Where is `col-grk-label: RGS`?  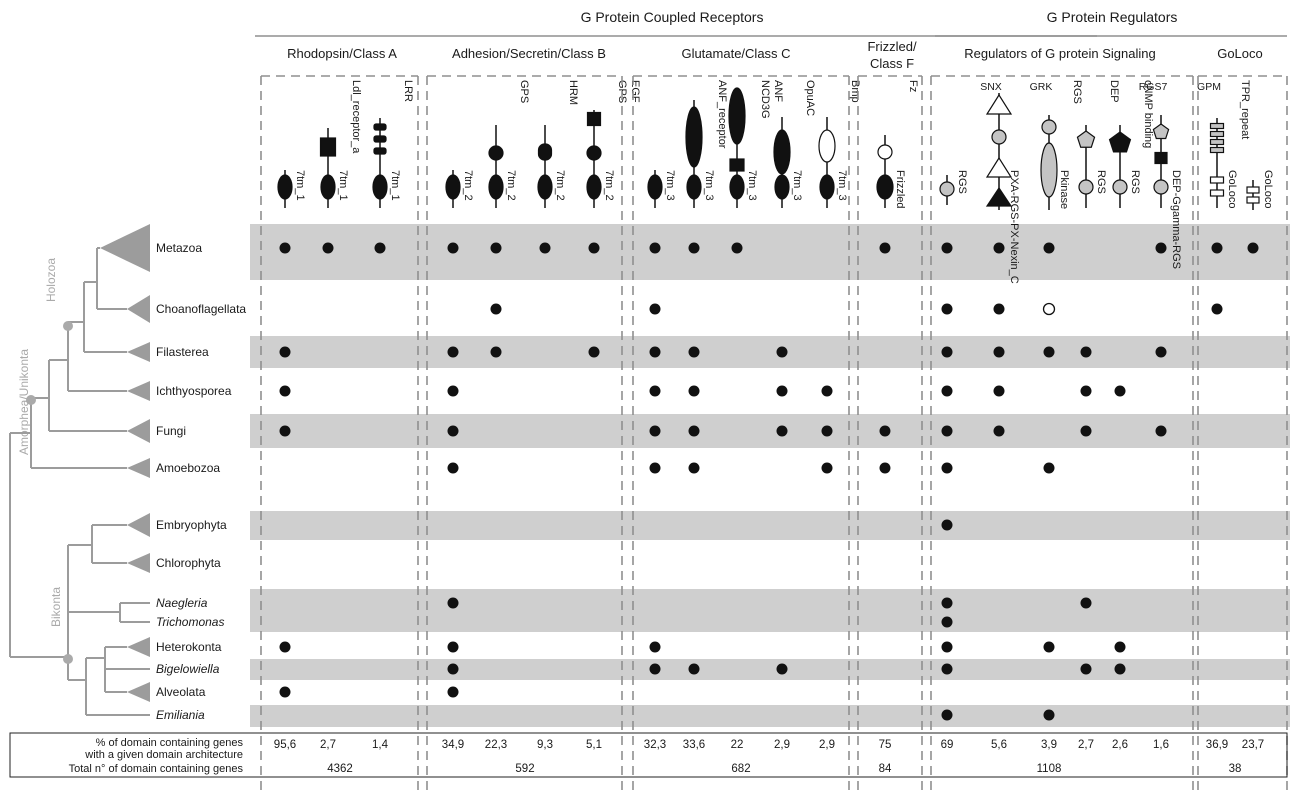
col-grk-label: RGS is located at coordinates (1077, 92).